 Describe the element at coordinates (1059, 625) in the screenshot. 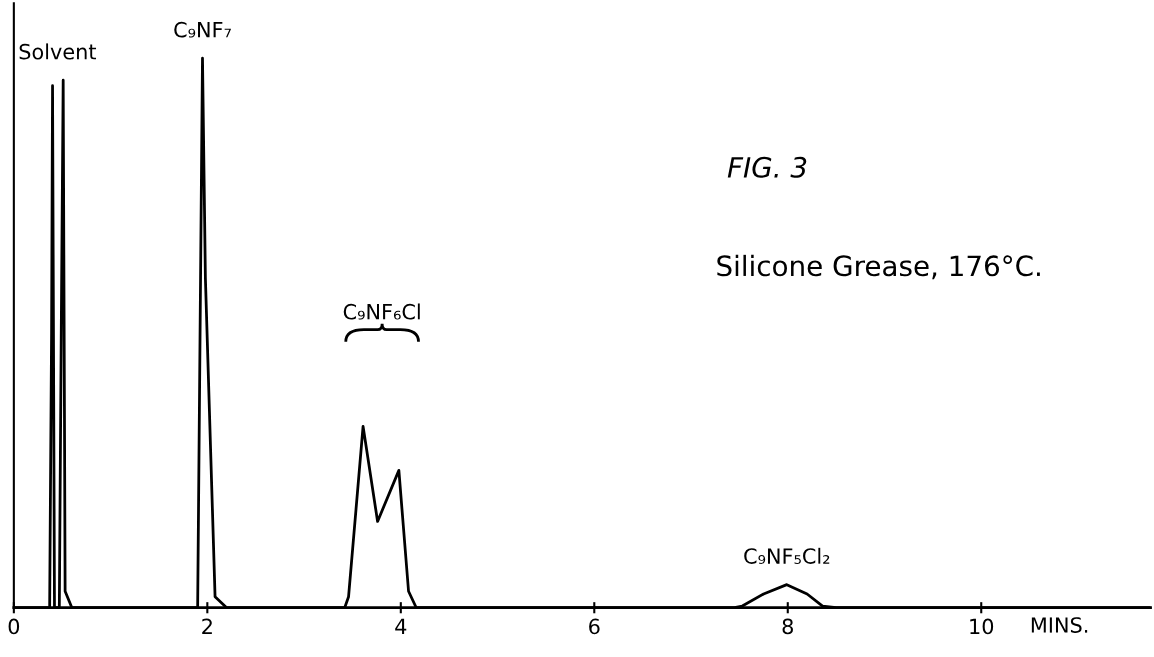

I see `x-axis-title: MINS.` at that location.